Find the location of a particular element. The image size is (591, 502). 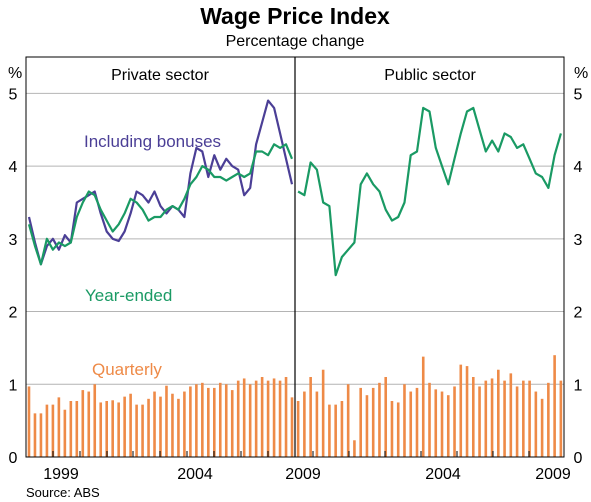

y-tick-label-left: 1 is located at coordinates (13, 385).